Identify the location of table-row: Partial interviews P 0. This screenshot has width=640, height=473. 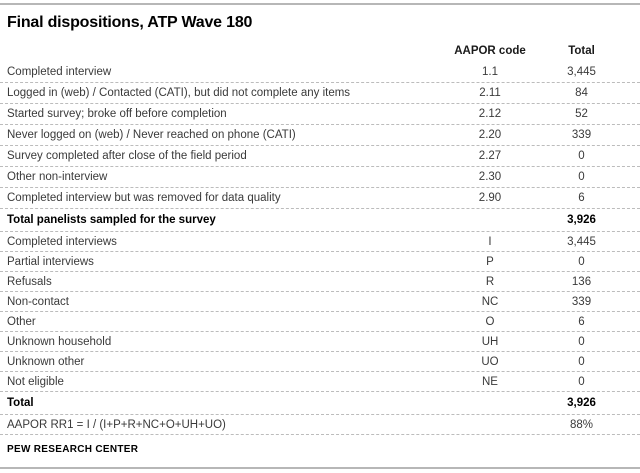
(320, 262).